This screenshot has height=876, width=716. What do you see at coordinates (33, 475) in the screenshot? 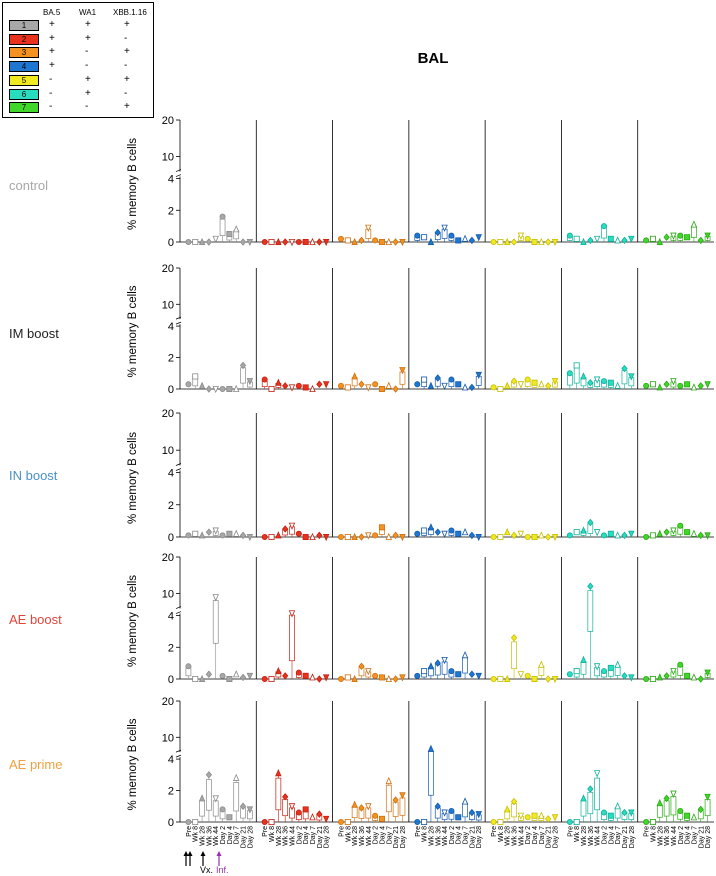
I see `group-label-in-boost: IN boost` at bounding box center [33, 475].